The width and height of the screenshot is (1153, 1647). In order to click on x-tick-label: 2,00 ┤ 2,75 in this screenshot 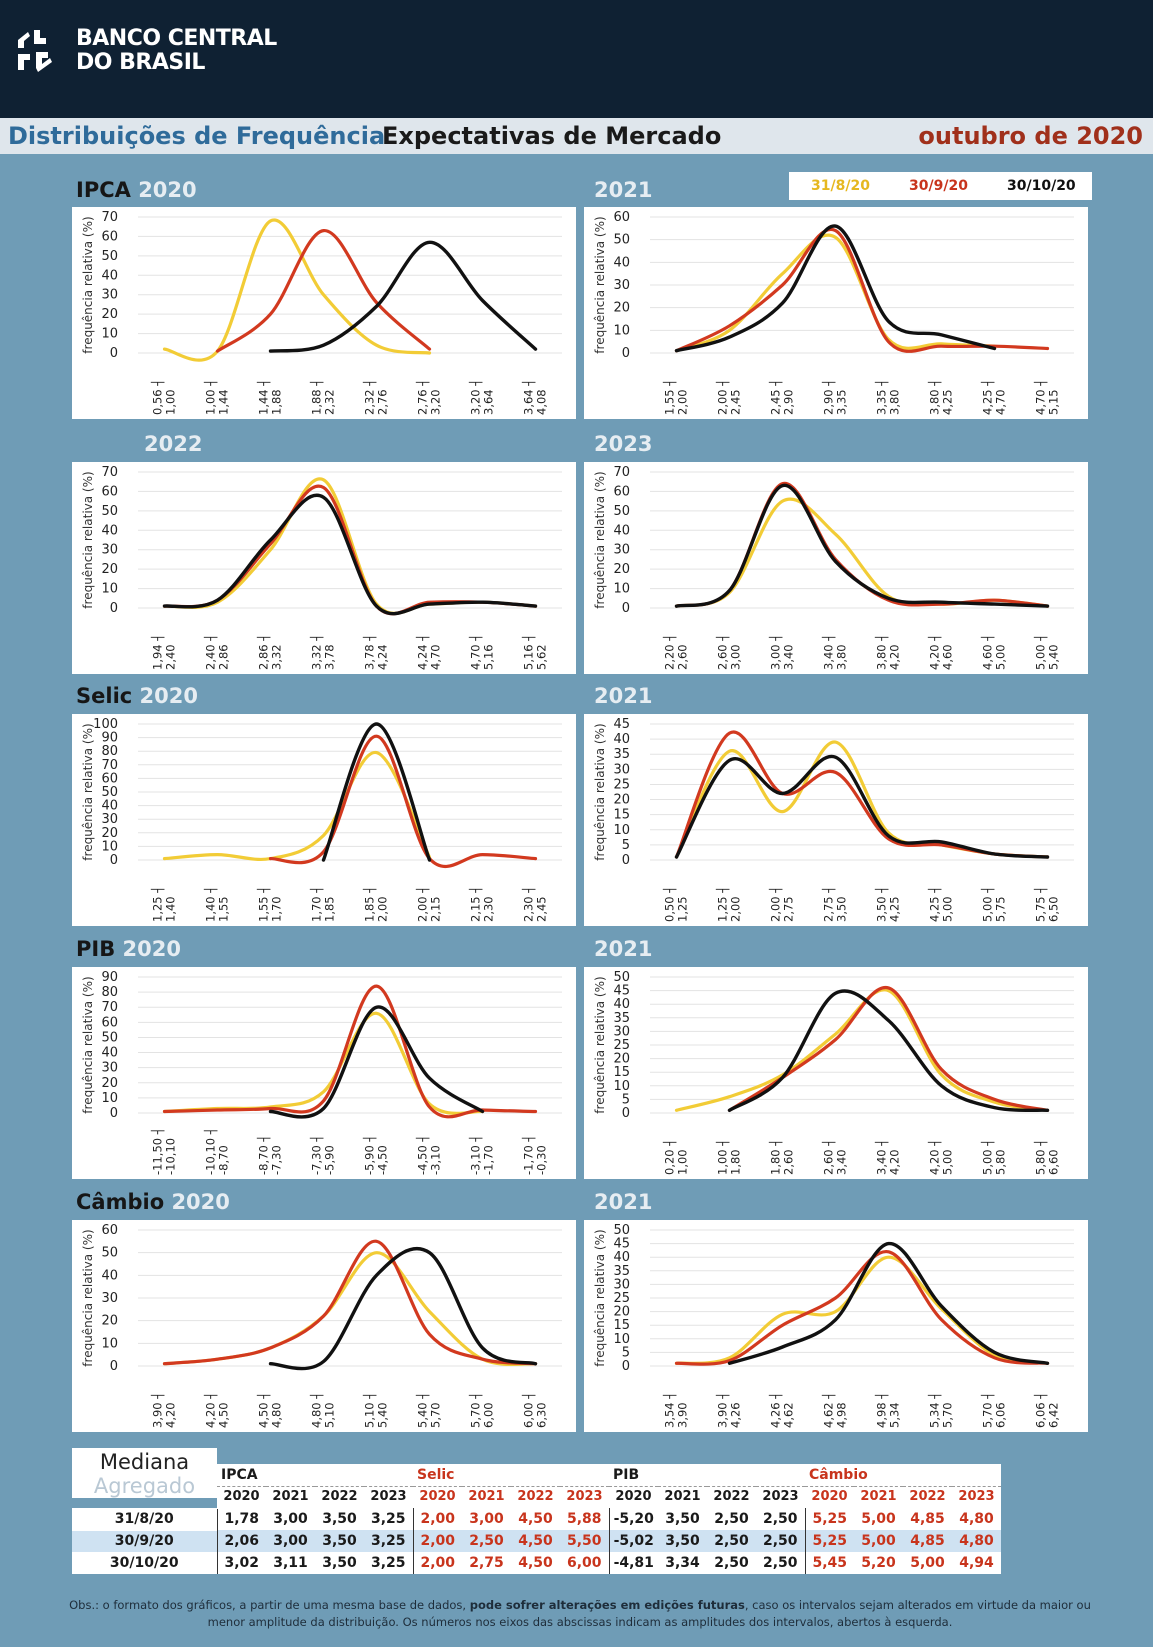, I will do `click(782, 904)`.